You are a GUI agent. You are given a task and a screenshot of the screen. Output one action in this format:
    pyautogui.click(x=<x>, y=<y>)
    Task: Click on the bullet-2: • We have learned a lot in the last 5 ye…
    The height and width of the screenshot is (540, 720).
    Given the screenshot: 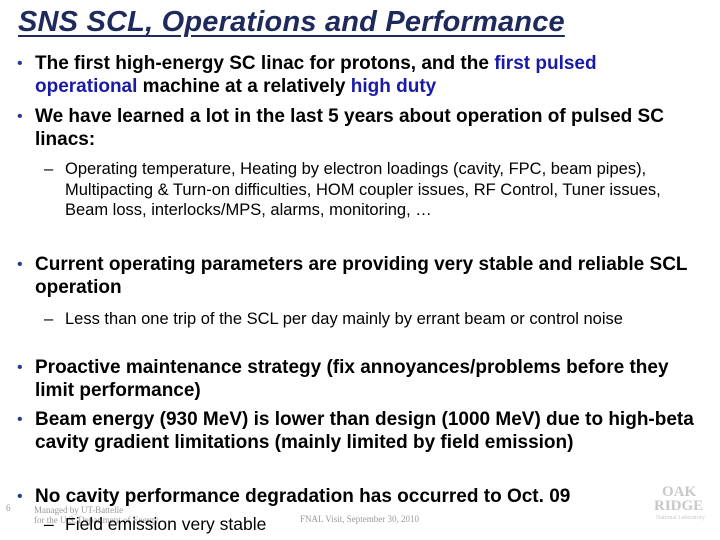 What is the action you would take?
    pyautogui.click(x=364, y=128)
    